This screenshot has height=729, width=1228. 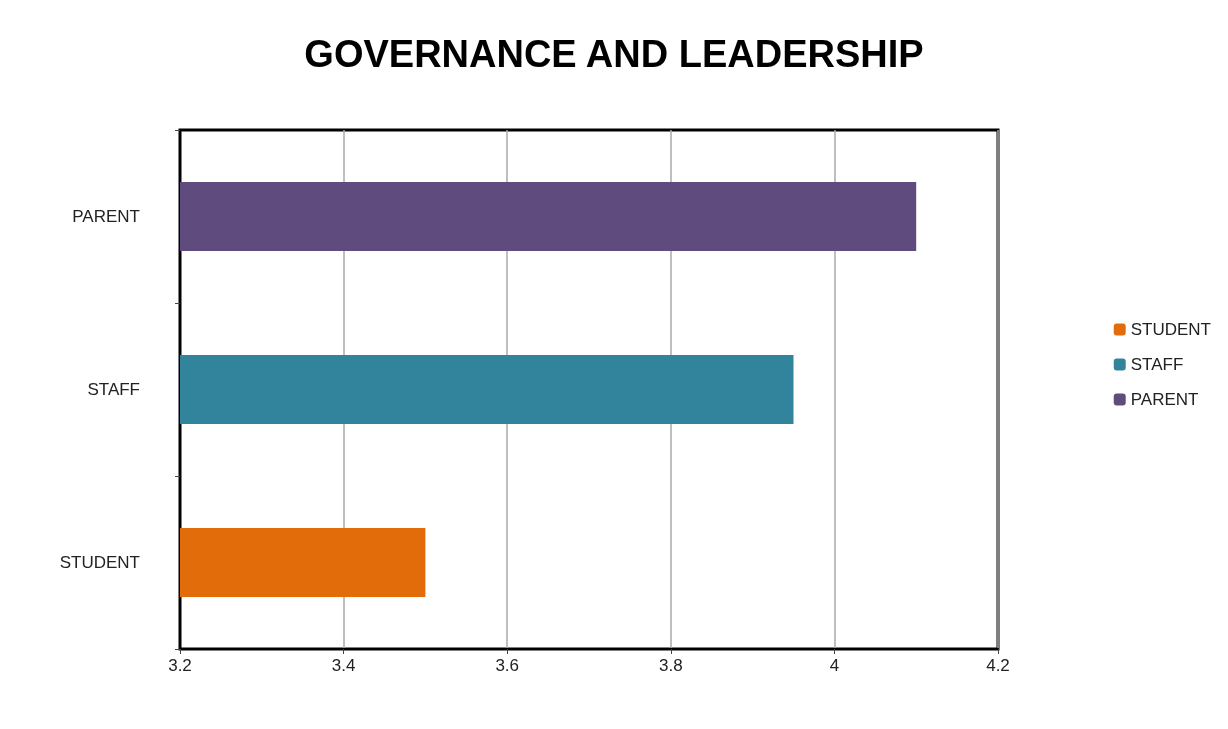 What do you see at coordinates (180, 665) in the screenshot?
I see `x-tick-label: 3.2` at bounding box center [180, 665].